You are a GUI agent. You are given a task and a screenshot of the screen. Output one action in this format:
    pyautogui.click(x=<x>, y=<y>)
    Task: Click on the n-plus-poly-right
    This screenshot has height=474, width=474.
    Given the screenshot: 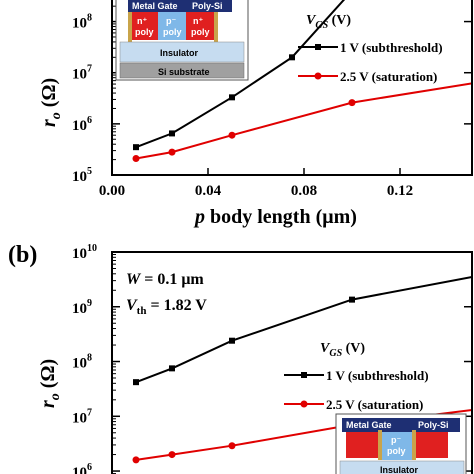 What is the action you would take?
    pyautogui.click(x=200, y=26)
    